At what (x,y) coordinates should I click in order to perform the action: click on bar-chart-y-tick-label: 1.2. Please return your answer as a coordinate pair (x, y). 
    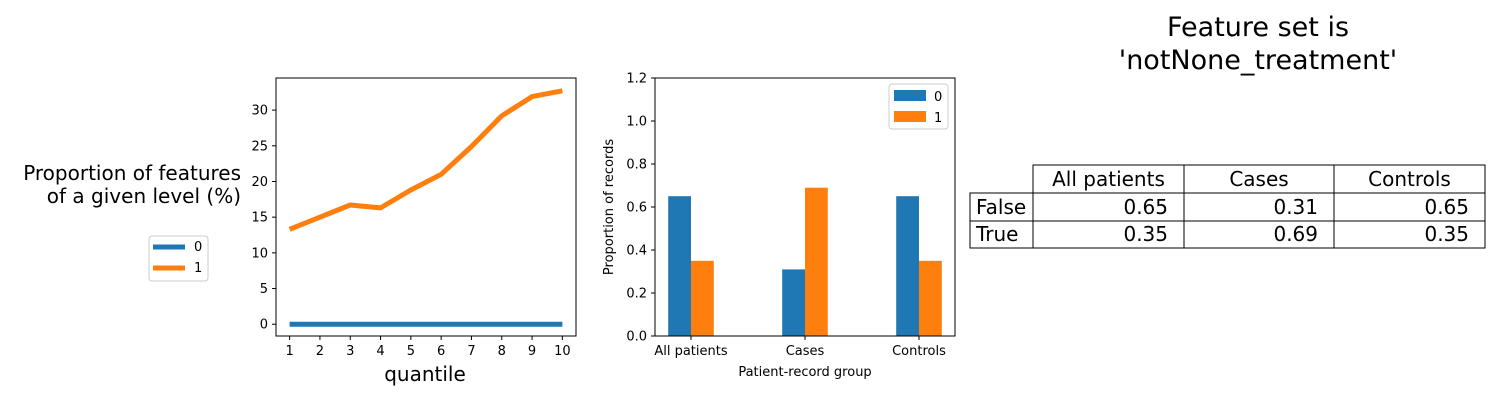
    Looking at the image, I should click on (636, 79).